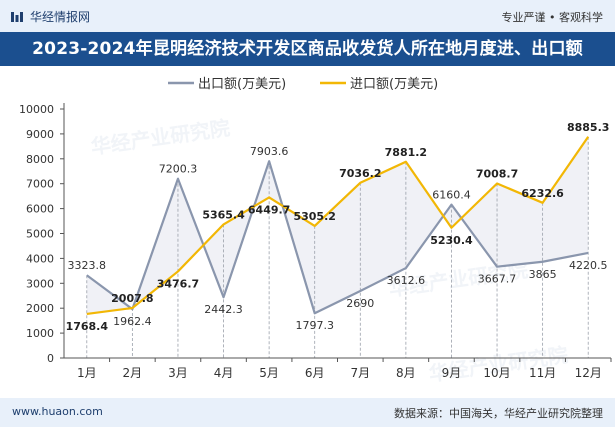 The height and width of the screenshot is (427, 615). What do you see at coordinates (314, 325) in the screenshot?
I see `export-value-label: 1797.3` at bounding box center [314, 325].